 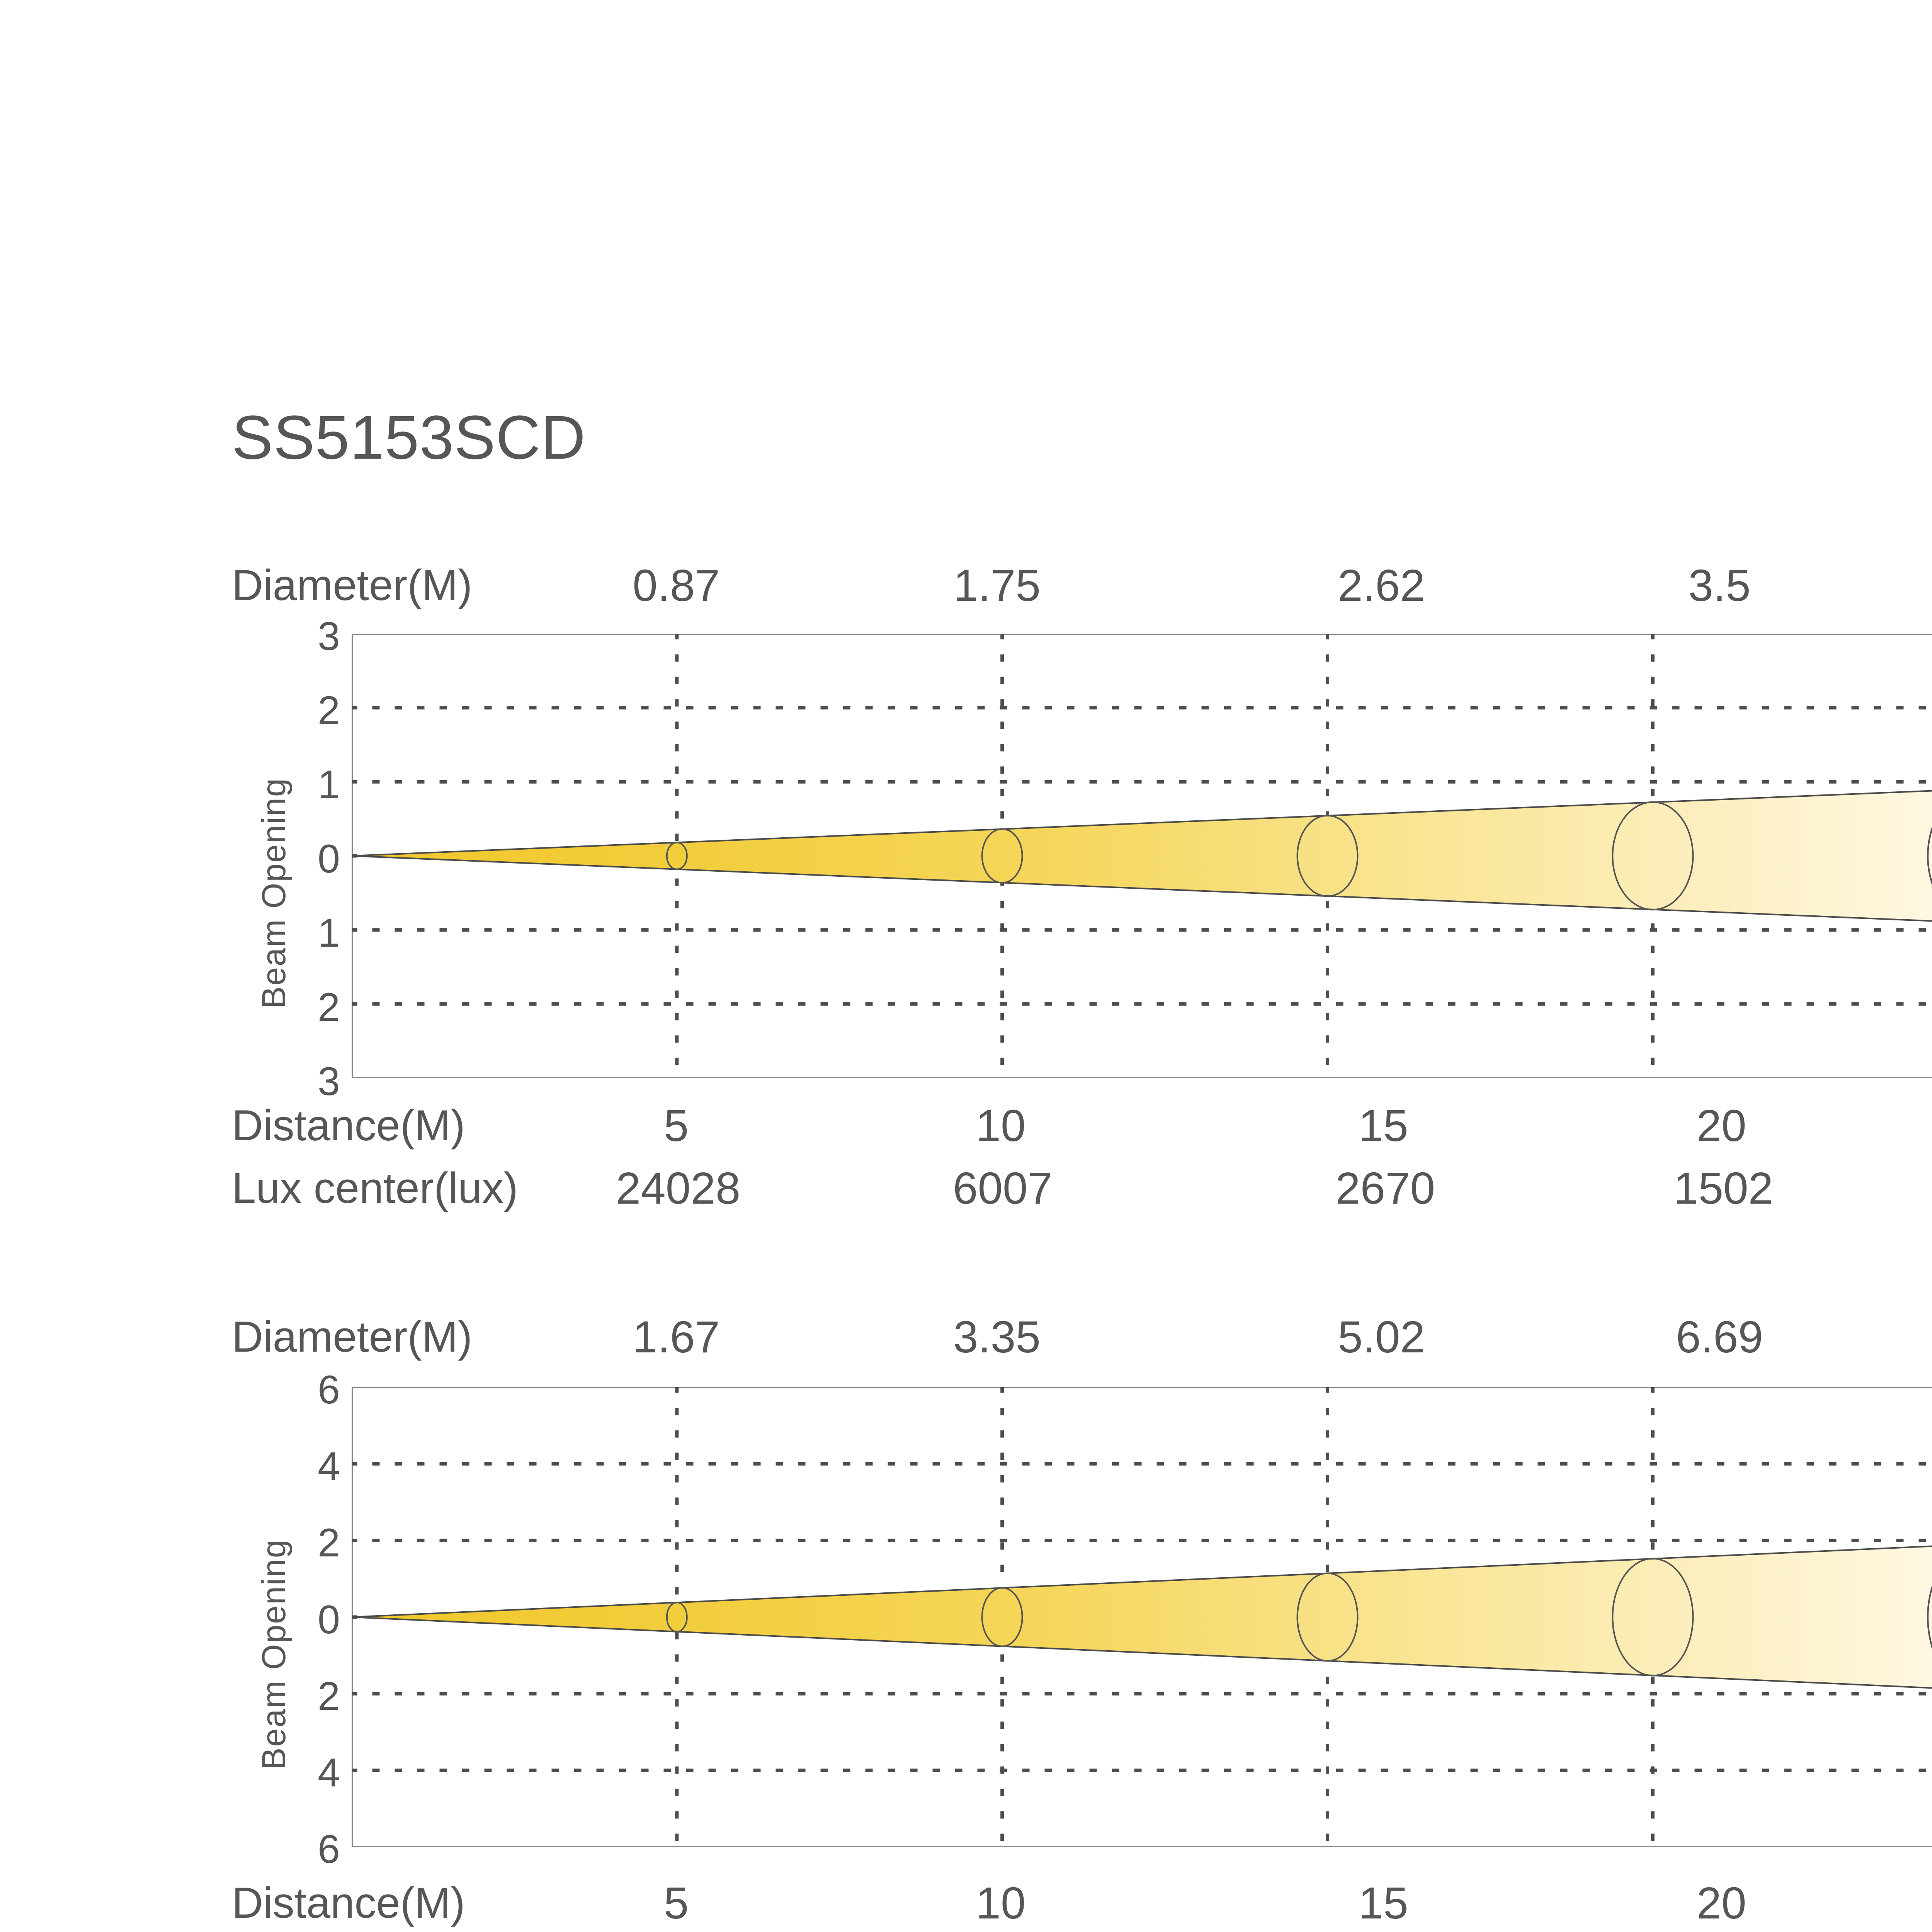 What do you see at coordinates (1382, 585) in the screenshot?
I see `diameter-value-15m: 2.62` at bounding box center [1382, 585].